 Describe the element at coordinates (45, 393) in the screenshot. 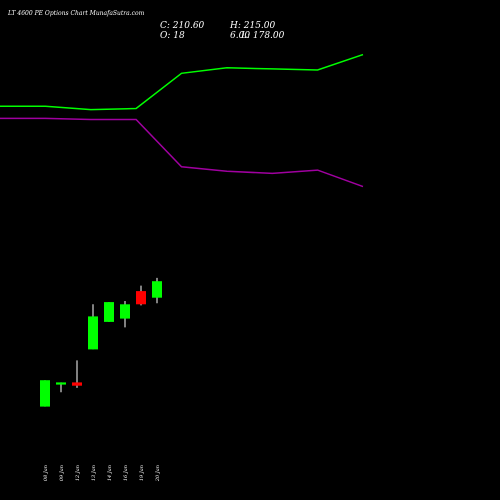

I see `candle-body-08-jan` at that location.